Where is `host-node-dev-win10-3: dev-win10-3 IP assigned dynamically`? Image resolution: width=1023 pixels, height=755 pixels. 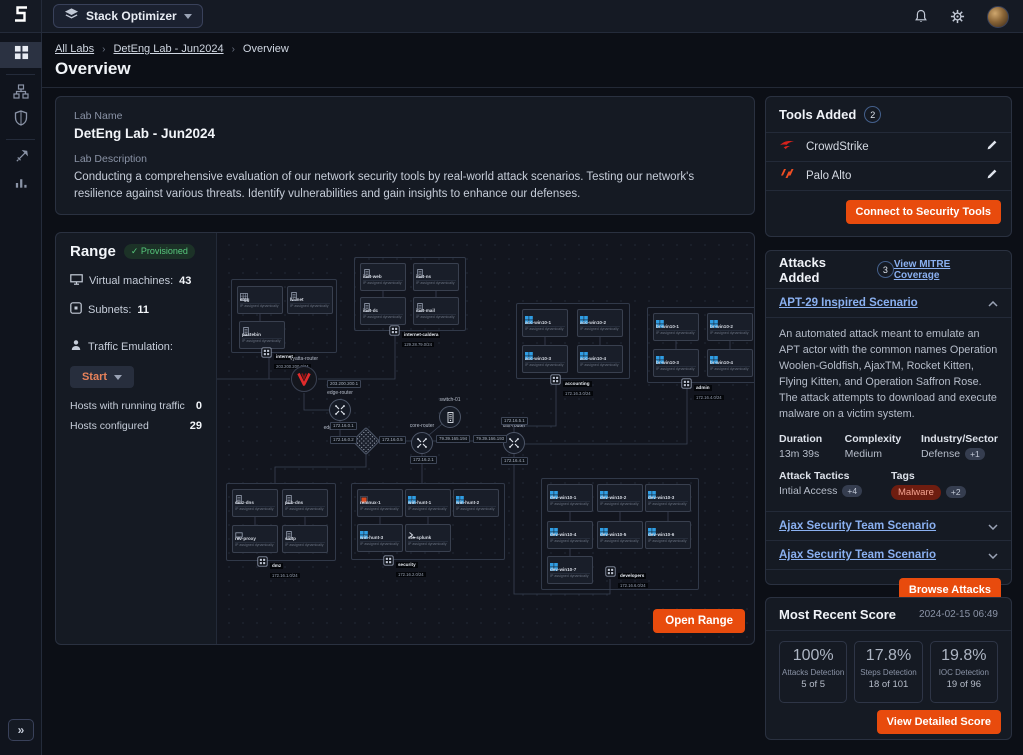 host-node-dev-win10-3: dev-win10-3 IP assigned dynamically is located at coordinates (668, 498).